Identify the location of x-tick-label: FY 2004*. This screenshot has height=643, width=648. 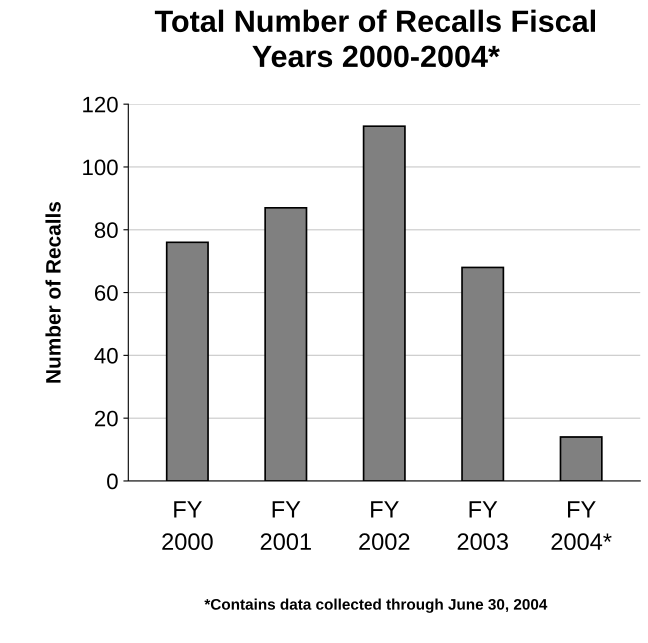
(581, 525).